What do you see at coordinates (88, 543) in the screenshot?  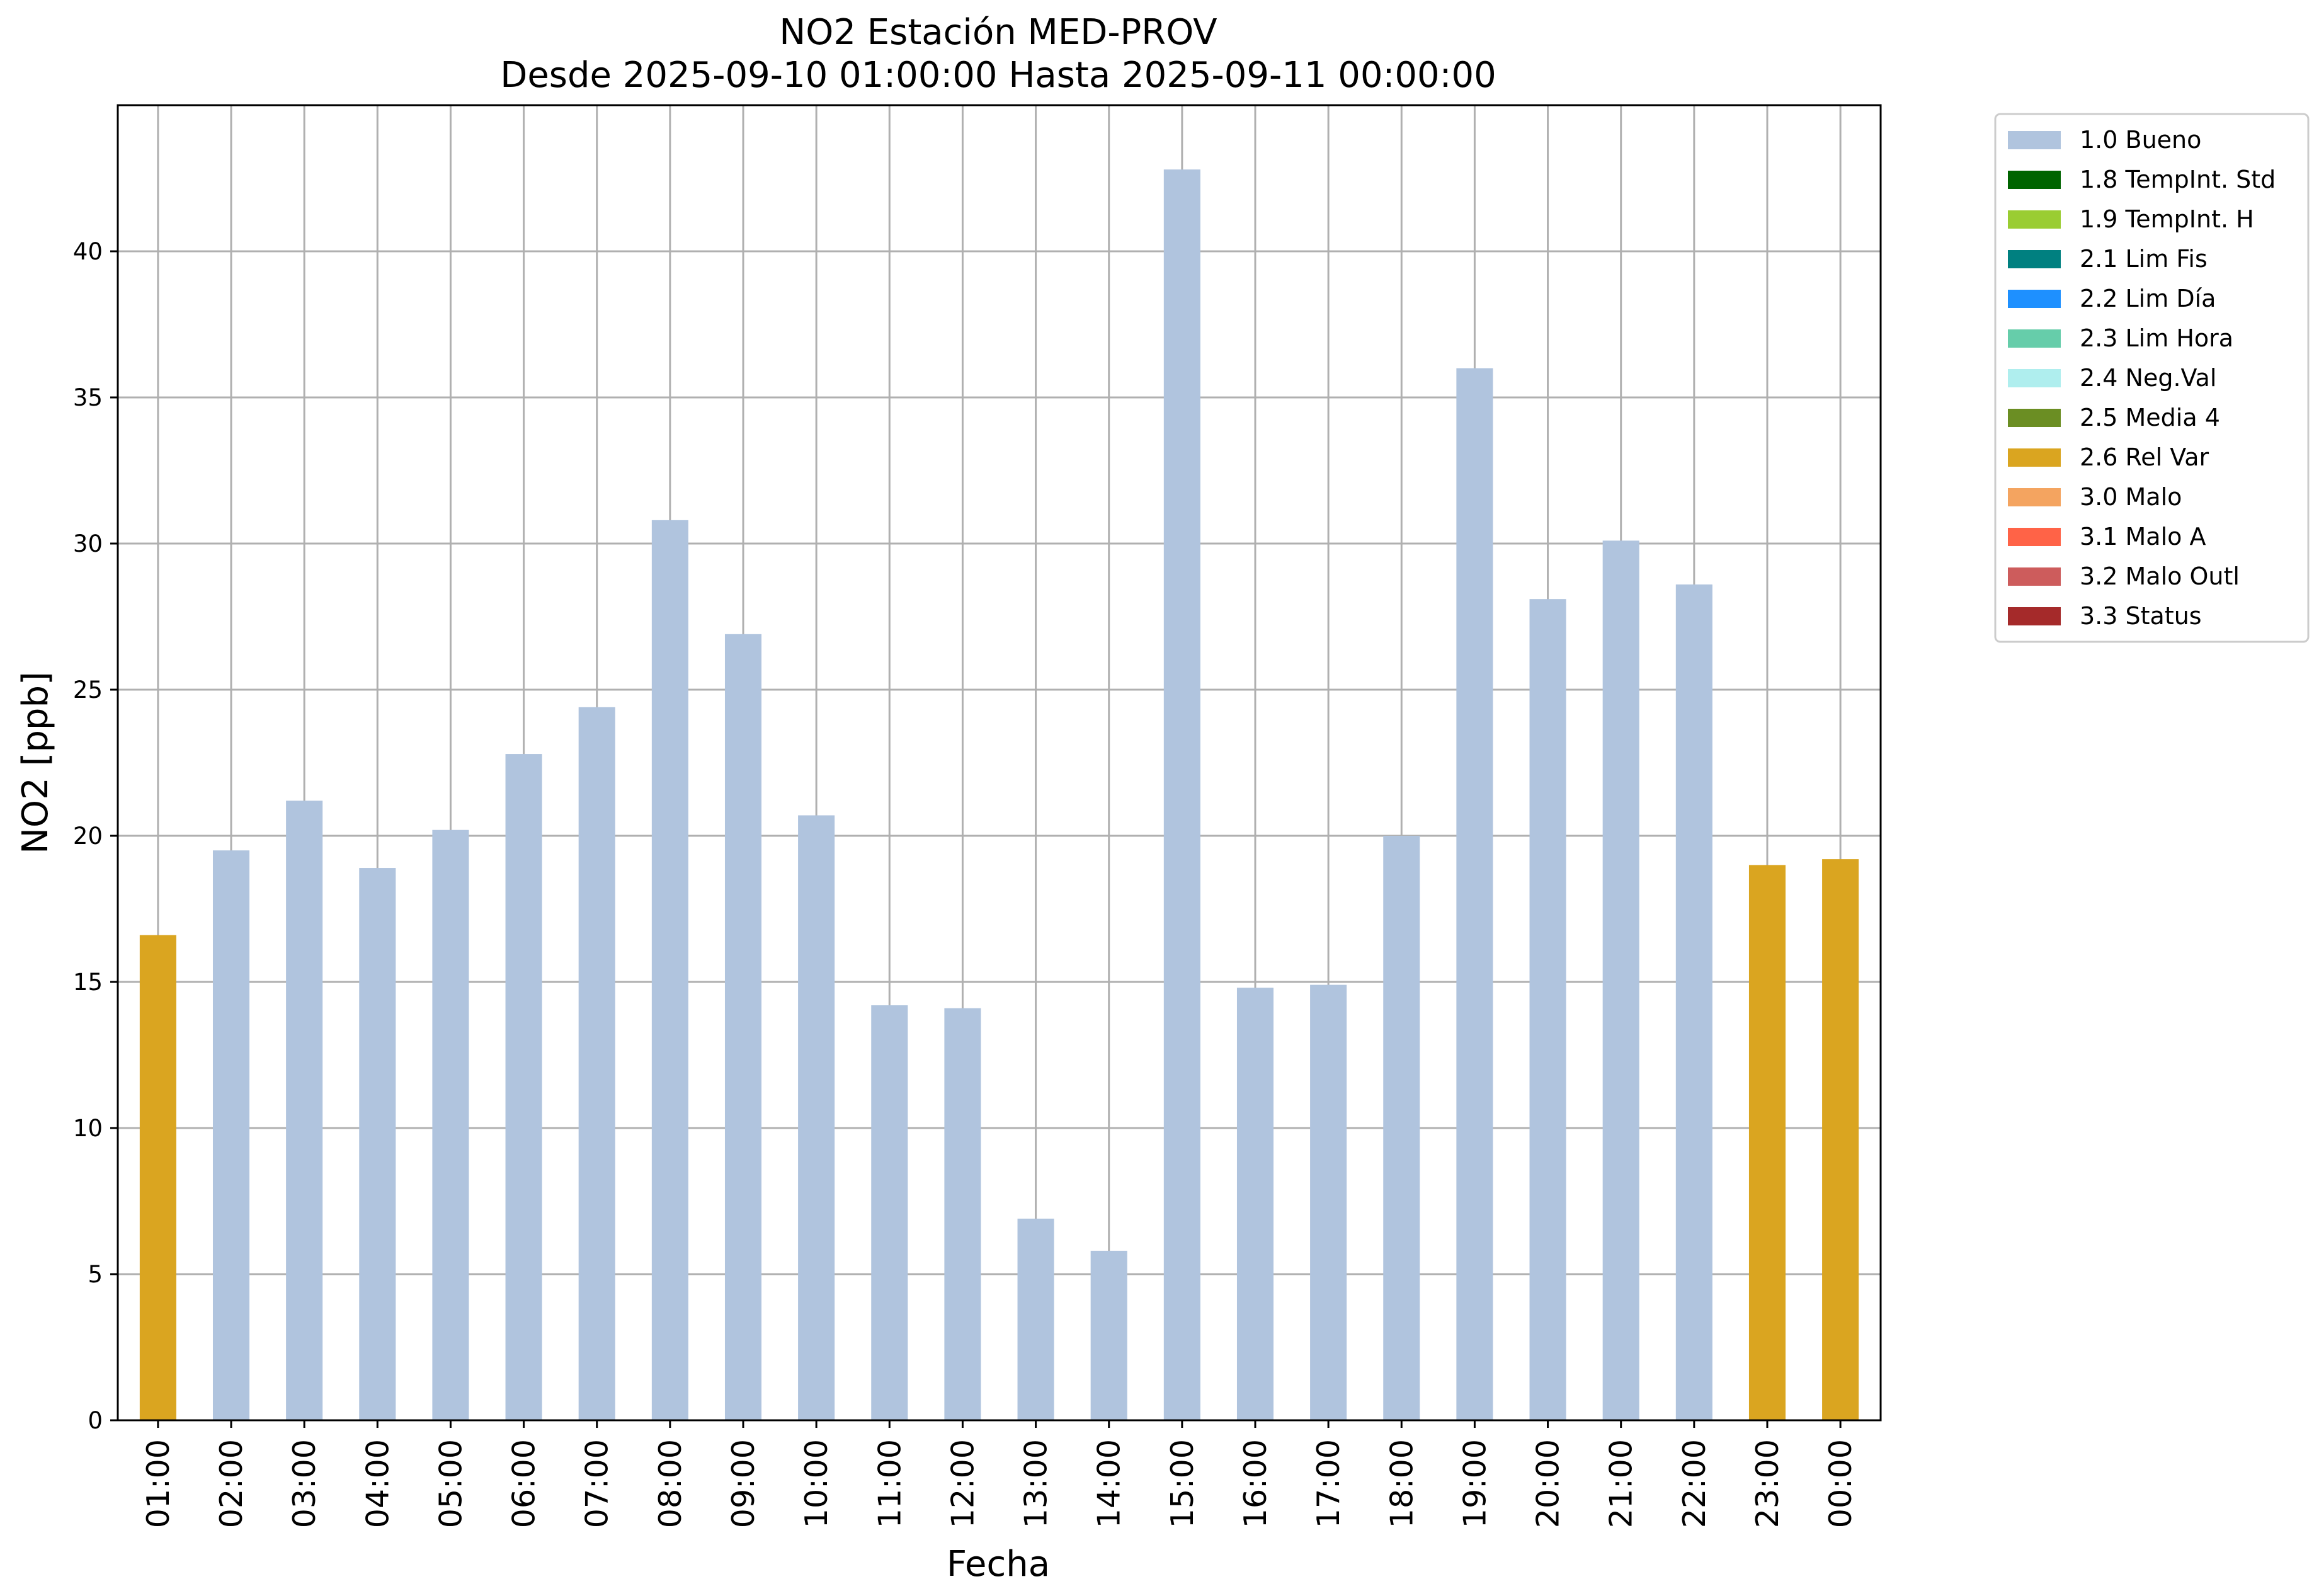 I see `y-tick-label: 30` at bounding box center [88, 543].